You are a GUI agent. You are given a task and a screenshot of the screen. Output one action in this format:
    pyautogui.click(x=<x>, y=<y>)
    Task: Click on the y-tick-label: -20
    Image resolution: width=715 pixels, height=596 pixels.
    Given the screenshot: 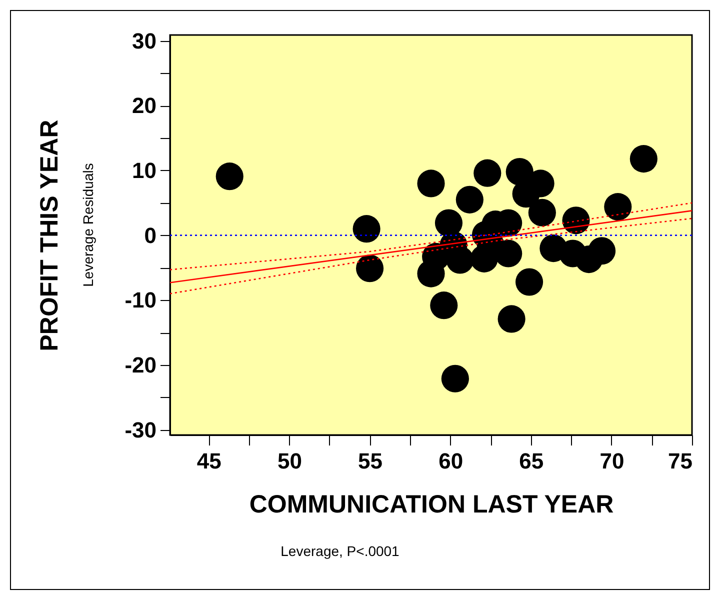 What is the action you would take?
    pyautogui.click(x=140, y=365)
    